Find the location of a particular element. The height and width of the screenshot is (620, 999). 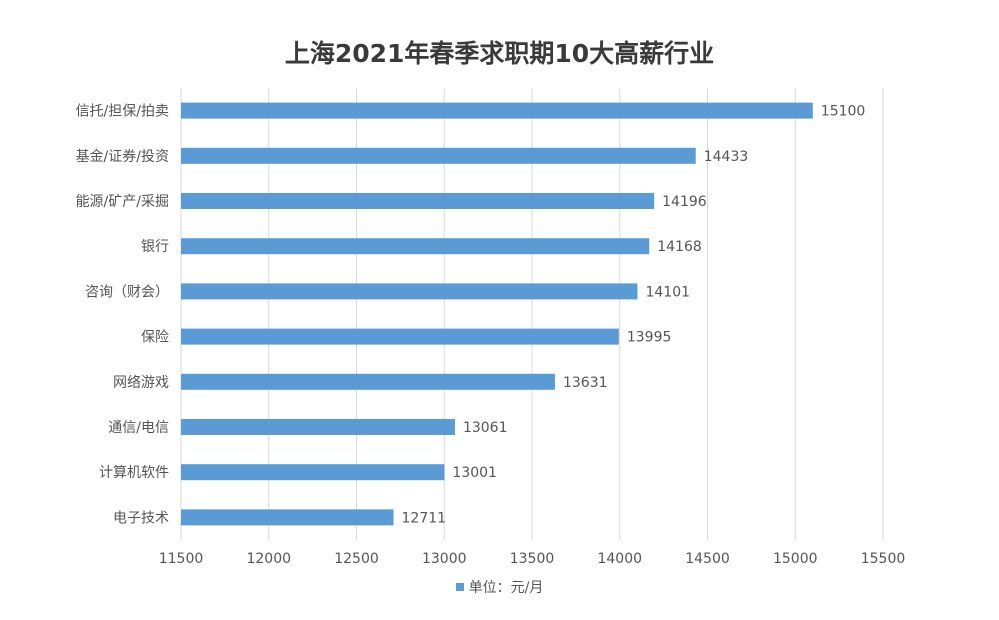

data-label: 13995 is located at coordinates (649, 338).